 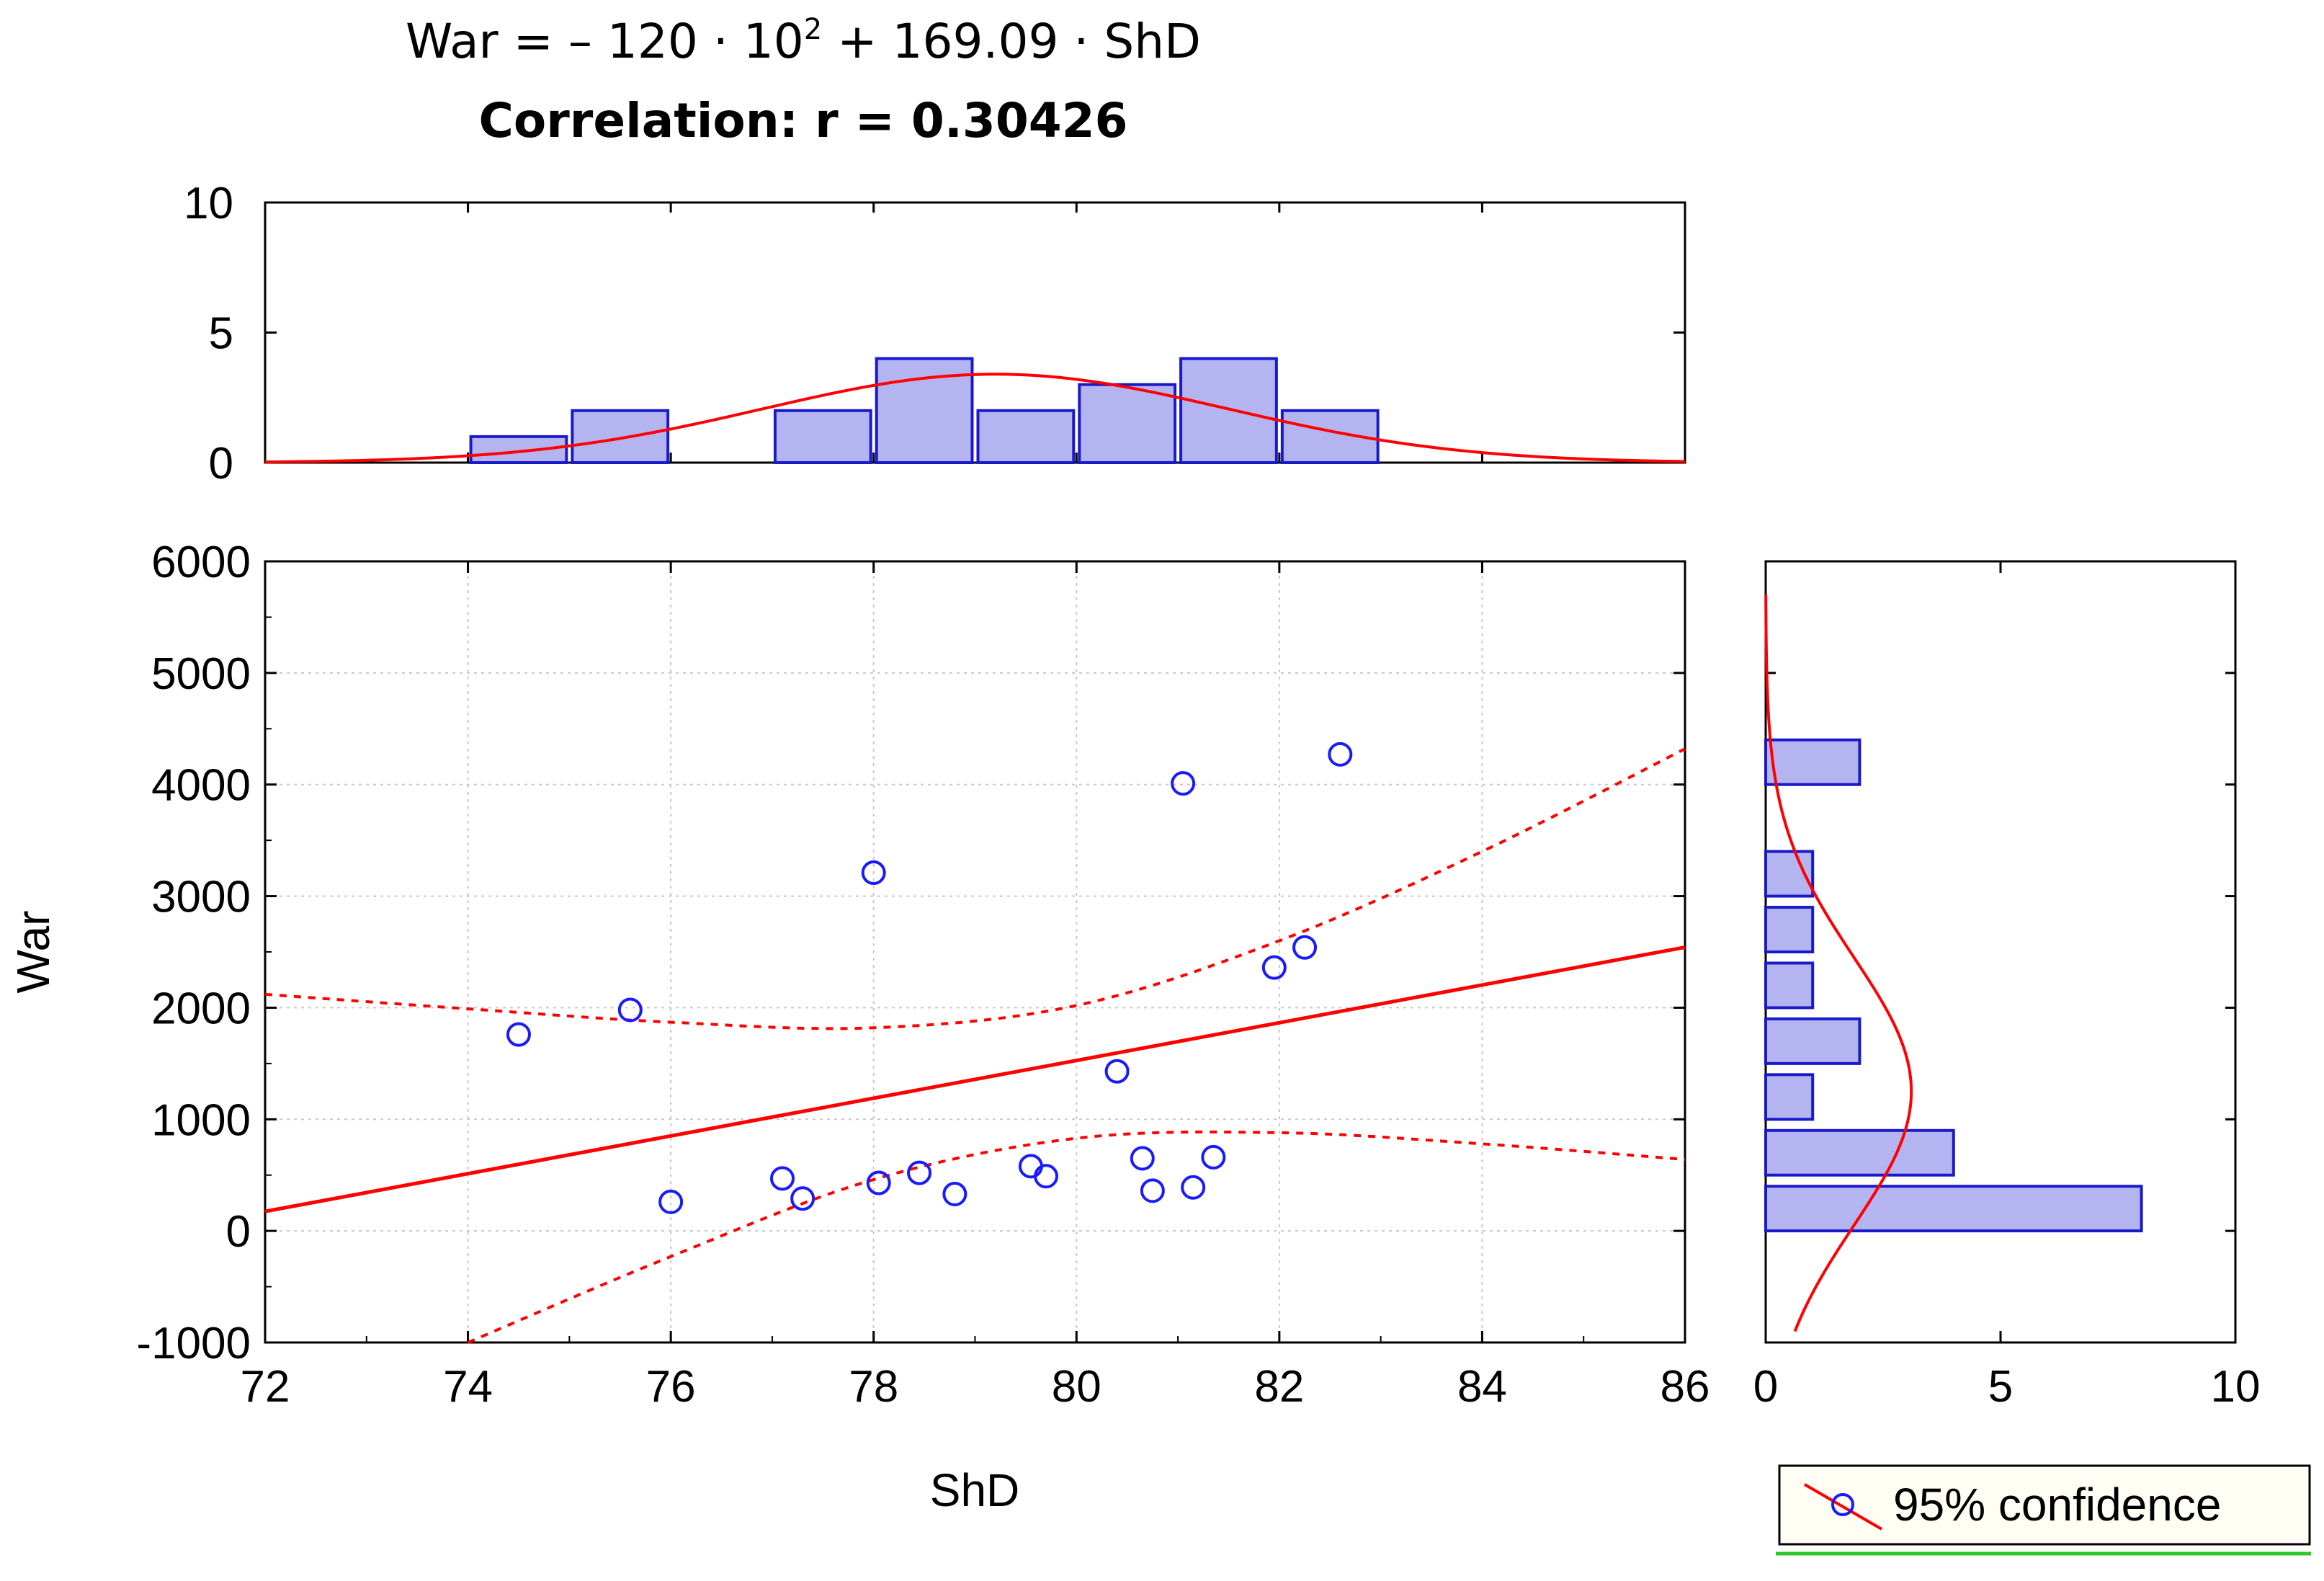 I want to click on top-histogram: 0 5 10, so click(x=935, y=334).